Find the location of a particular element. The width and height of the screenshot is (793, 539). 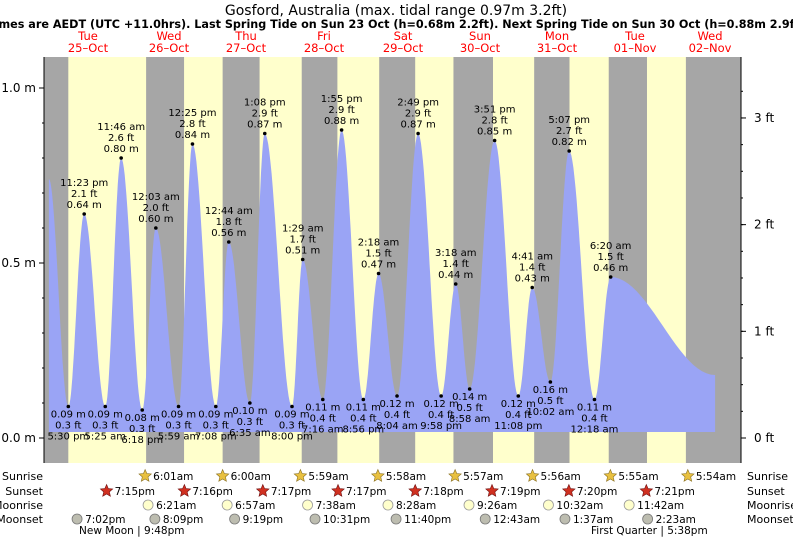

moon-phase-note: First Quarter | 5:38pm is located at coordinates (649, 531).